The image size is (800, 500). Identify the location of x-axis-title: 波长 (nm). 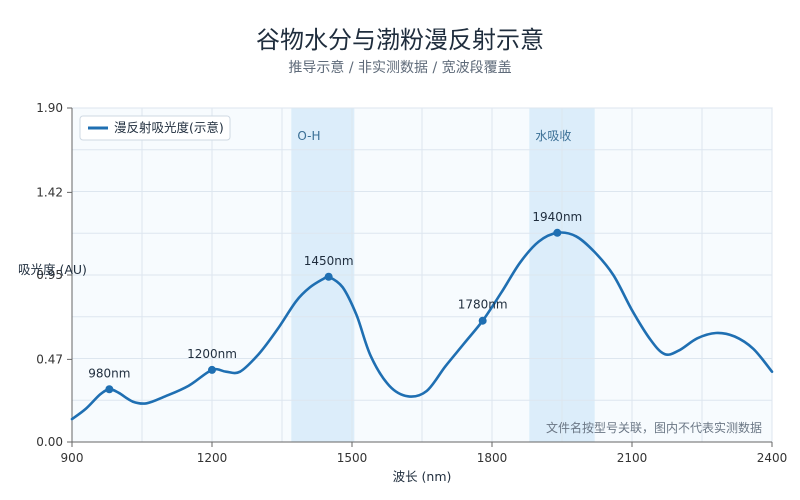
(422, 476).